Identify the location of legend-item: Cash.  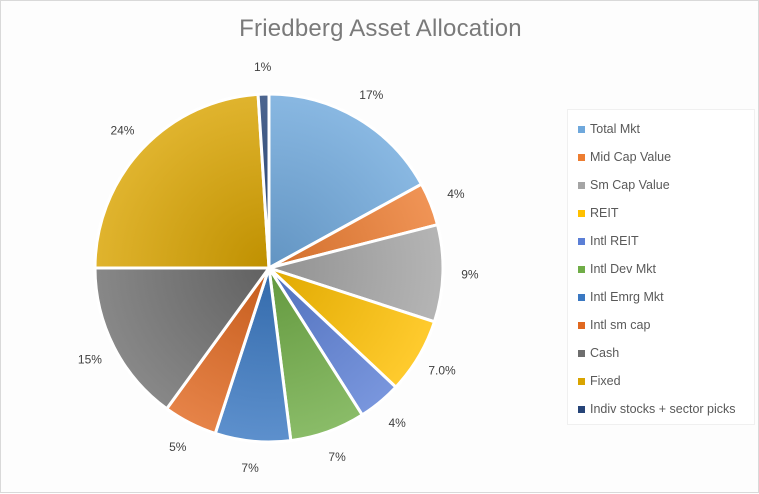
(598, 353).